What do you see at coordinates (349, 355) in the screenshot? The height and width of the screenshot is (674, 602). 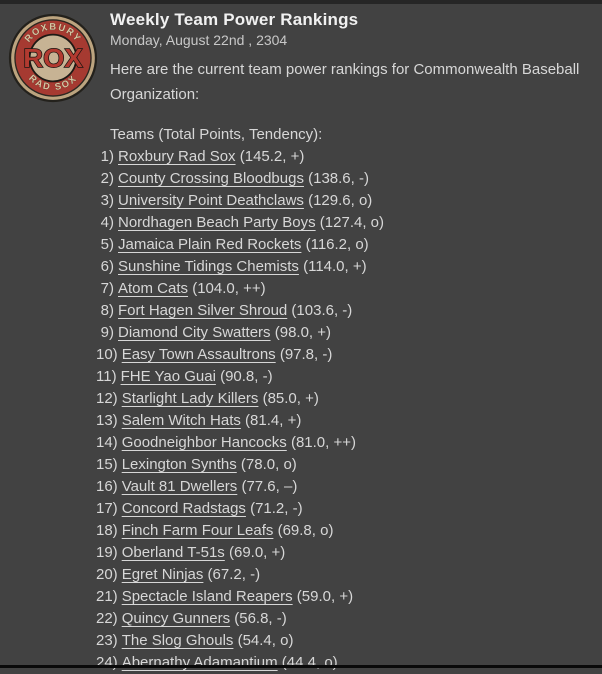 I see `team-row: 10) Easy Town Assaultrons (97.8, -)` at bounding box center [349, 355].